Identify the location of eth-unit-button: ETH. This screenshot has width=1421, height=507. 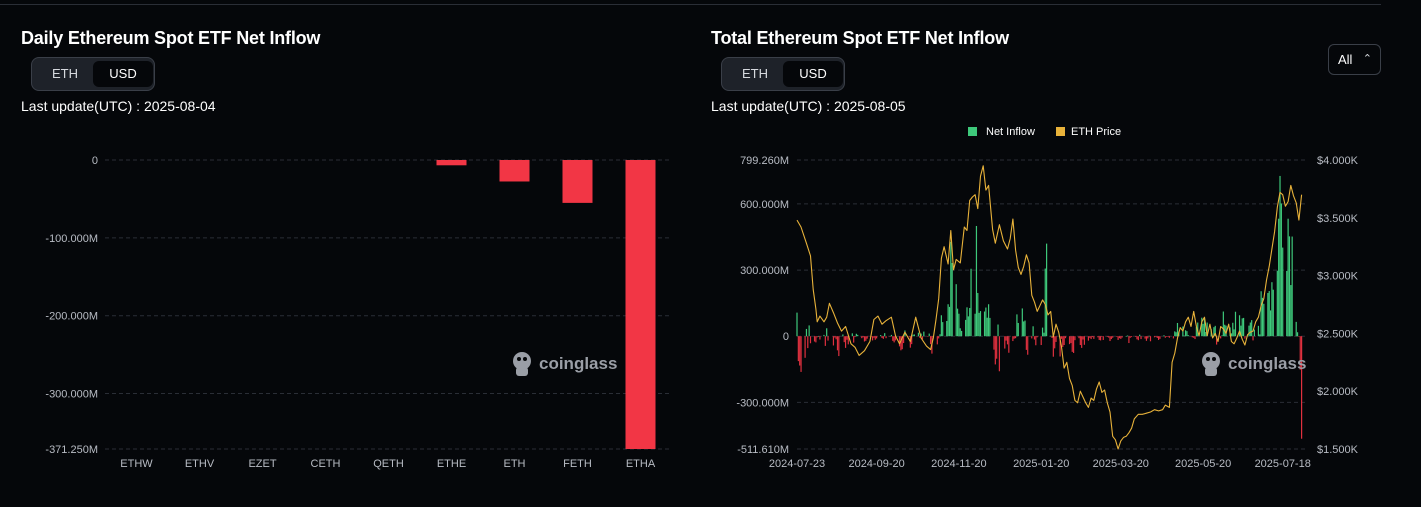
(755, 73).